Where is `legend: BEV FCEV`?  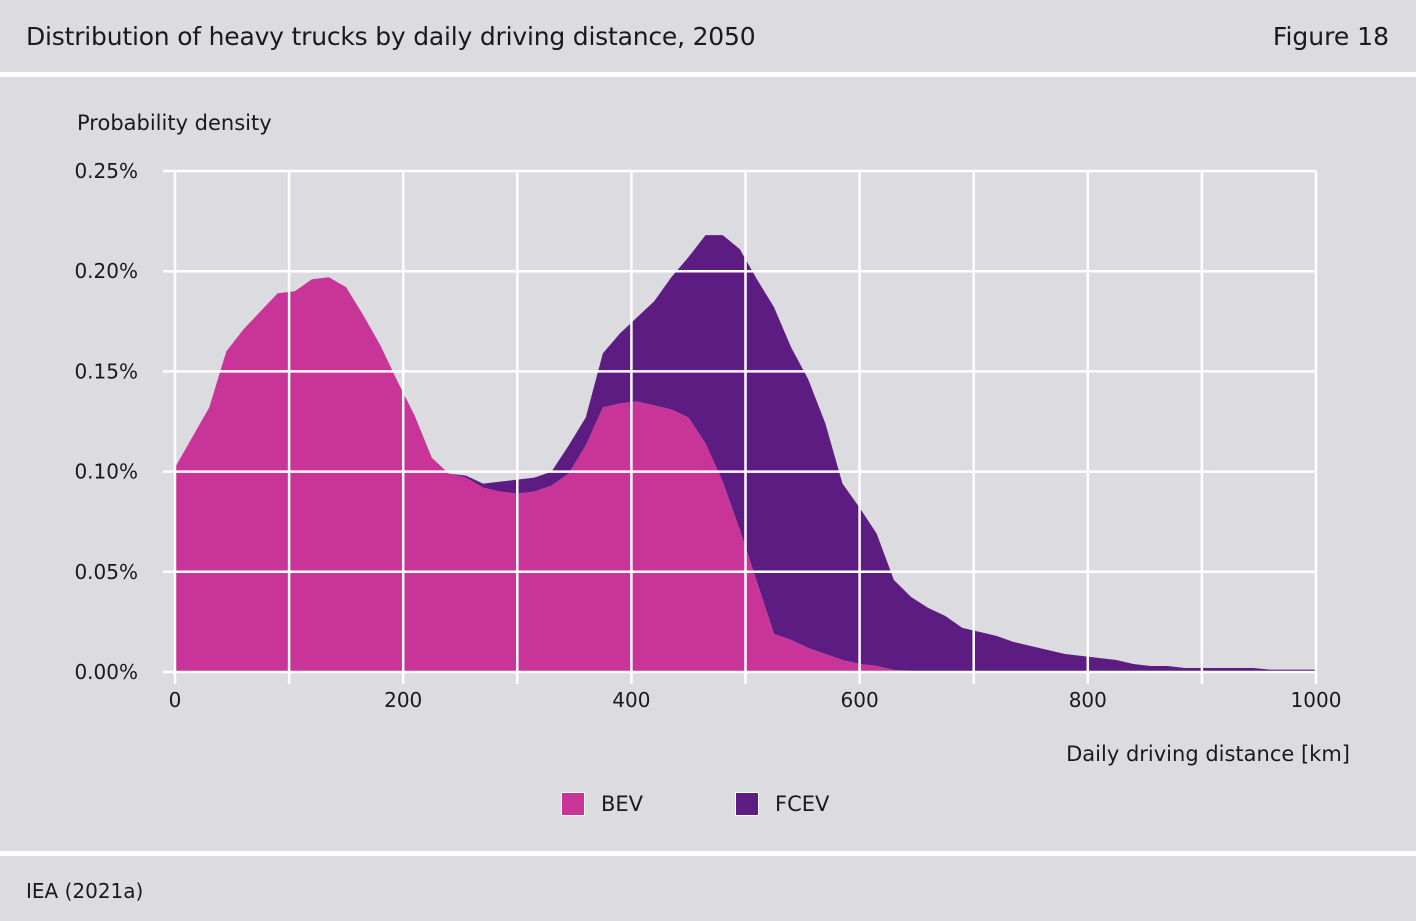
legend: BEV FCEV is located at coordinates (708, 804).